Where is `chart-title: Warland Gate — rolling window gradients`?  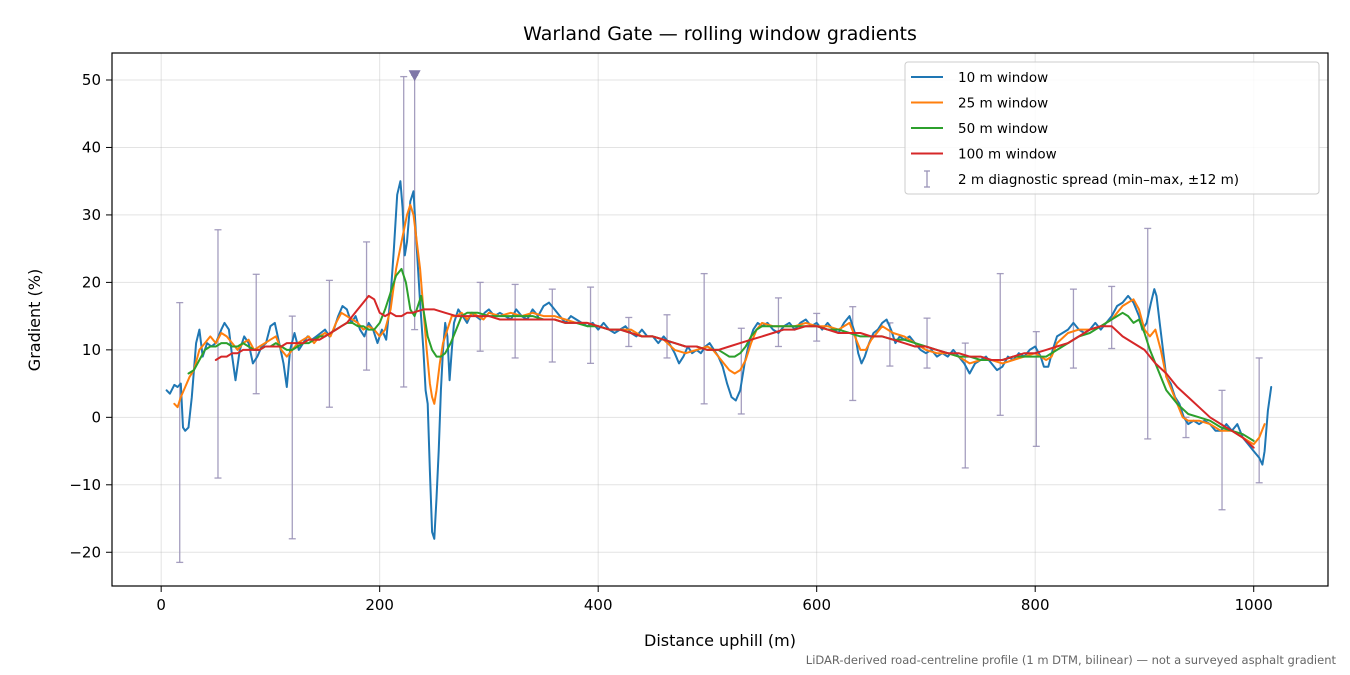 chart-title: Warland Gate — rolling window gradients is located at coordinates (720, 34).